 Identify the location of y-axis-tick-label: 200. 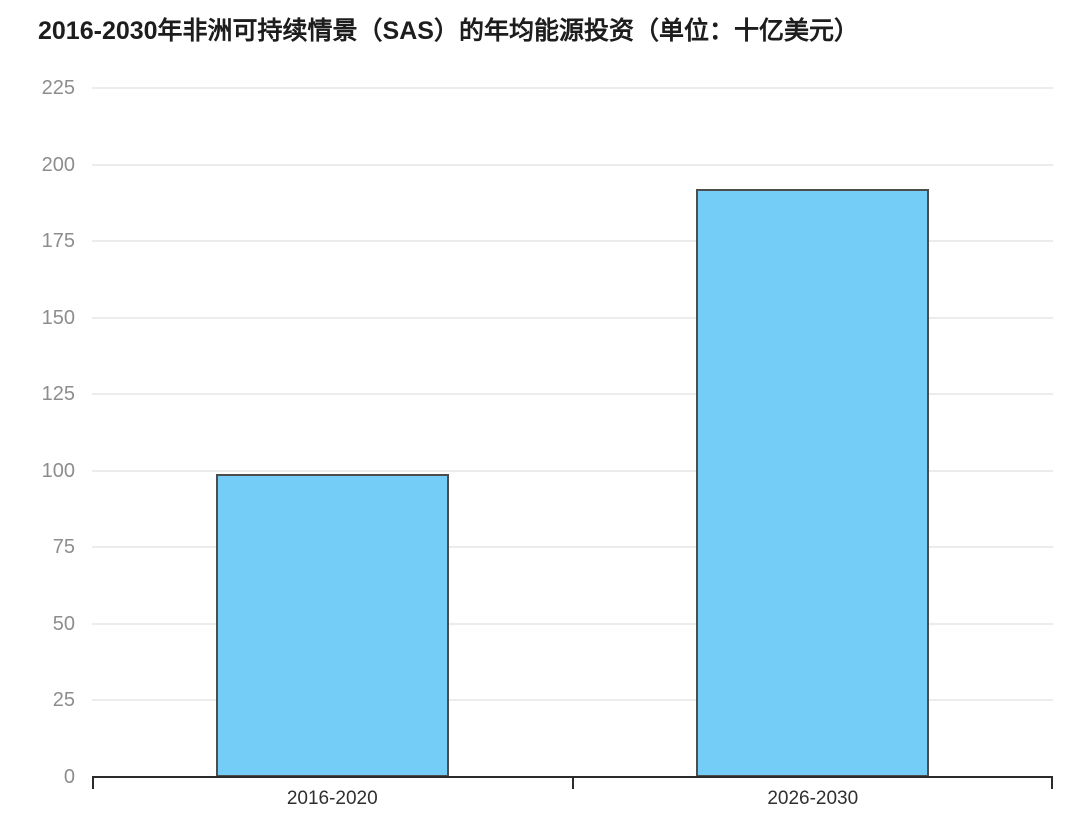
(58, 164).